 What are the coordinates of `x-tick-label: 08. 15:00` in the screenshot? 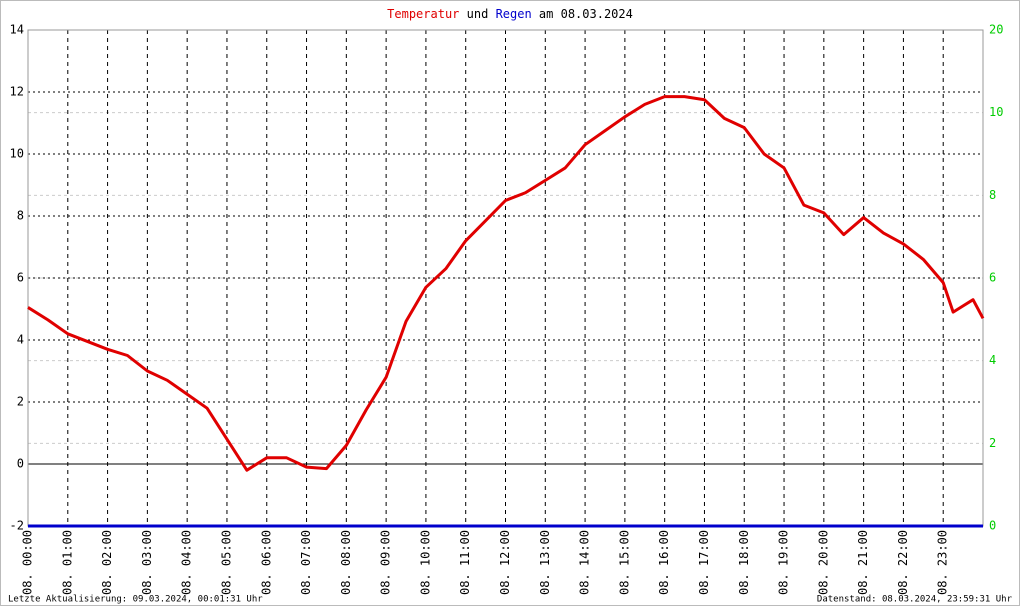 It's located at (624, 562).